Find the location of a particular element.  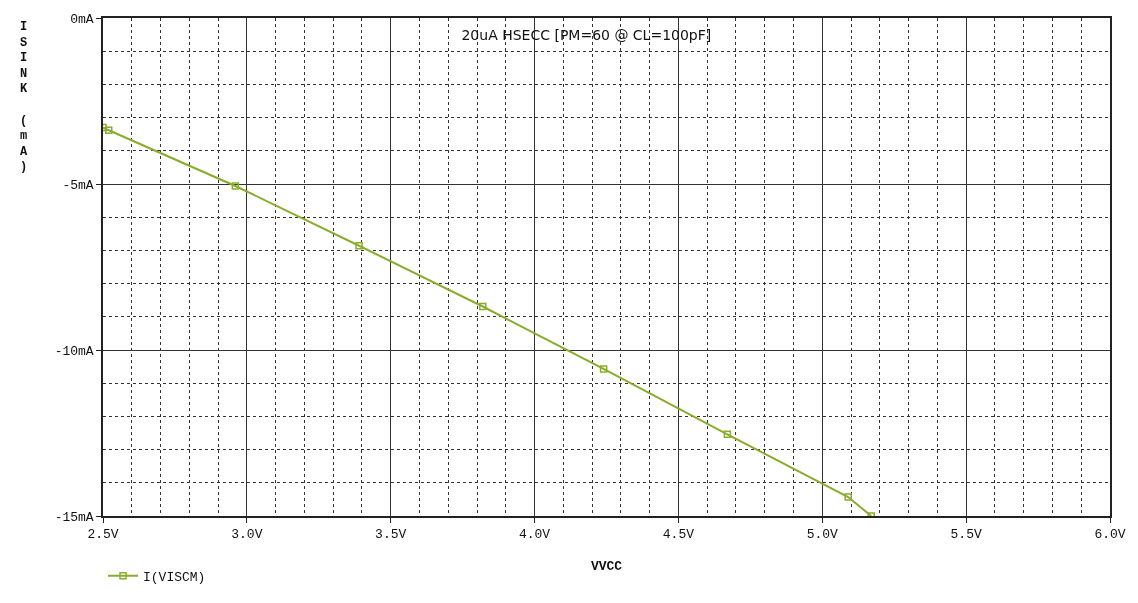

y-tick-label: 0mA is located at coordinates (82, 19).